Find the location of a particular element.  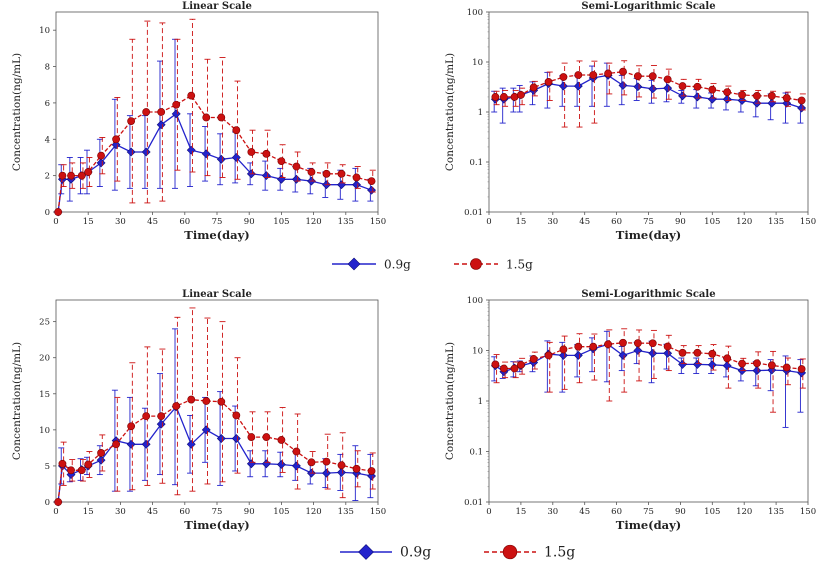

y-tick-label: 20 is located at coordinates (44, 359).